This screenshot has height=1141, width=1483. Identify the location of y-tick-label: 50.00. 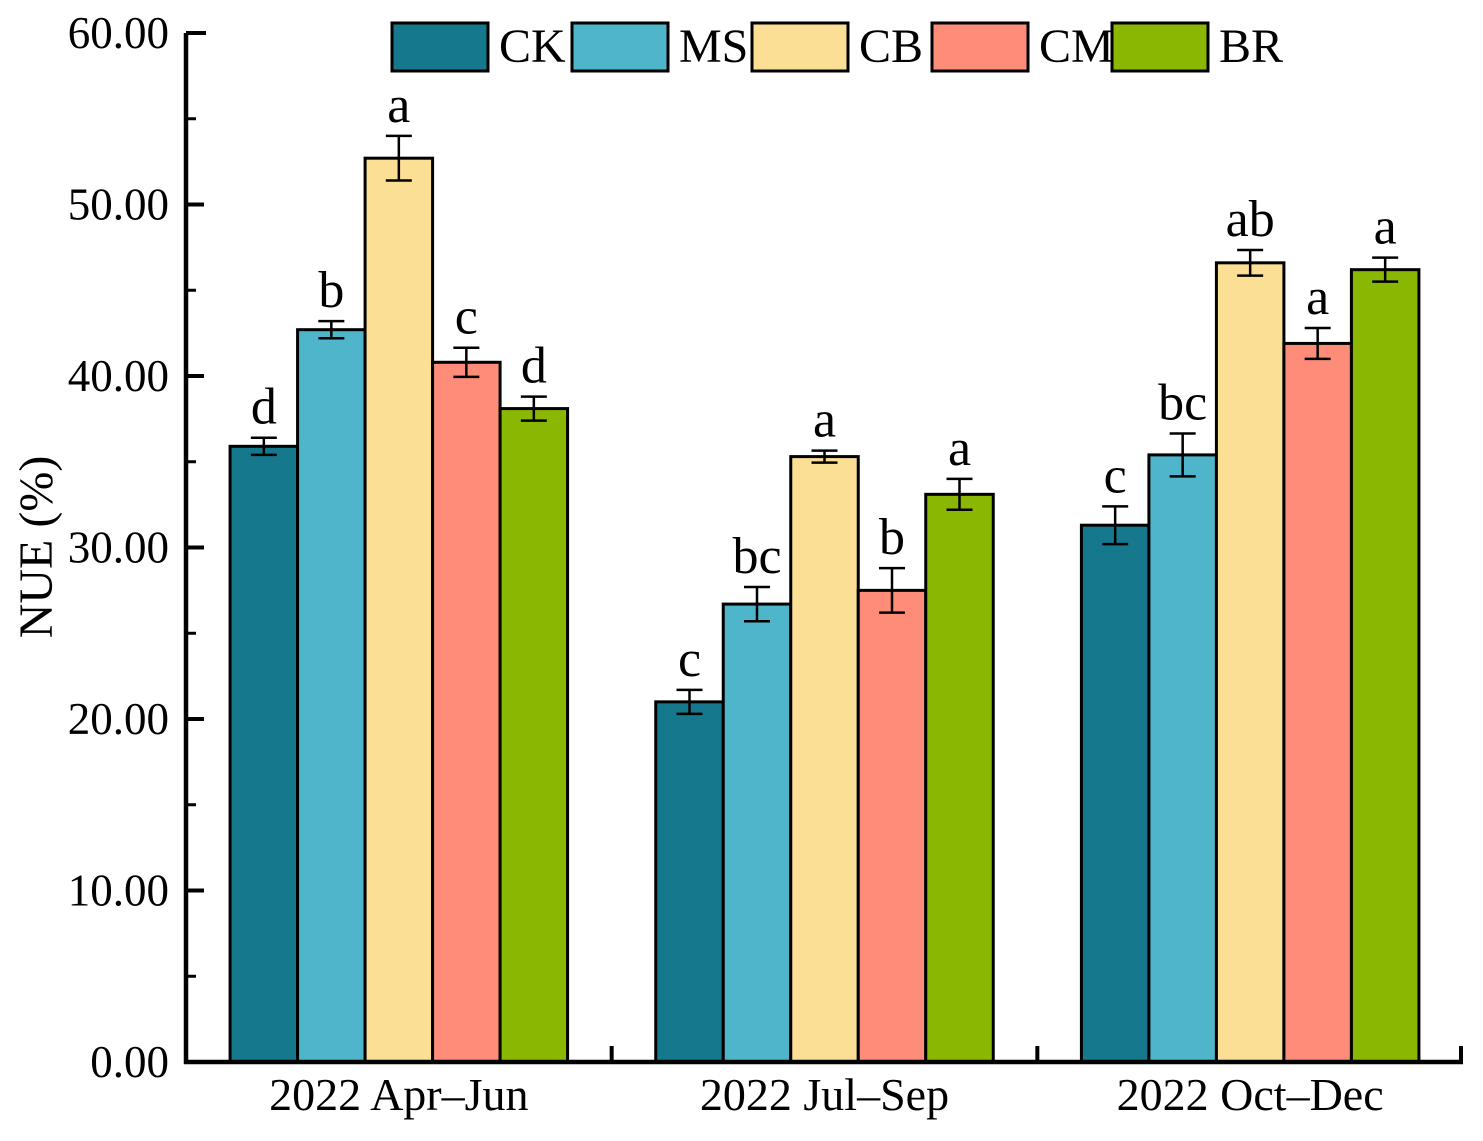
(118, 205).